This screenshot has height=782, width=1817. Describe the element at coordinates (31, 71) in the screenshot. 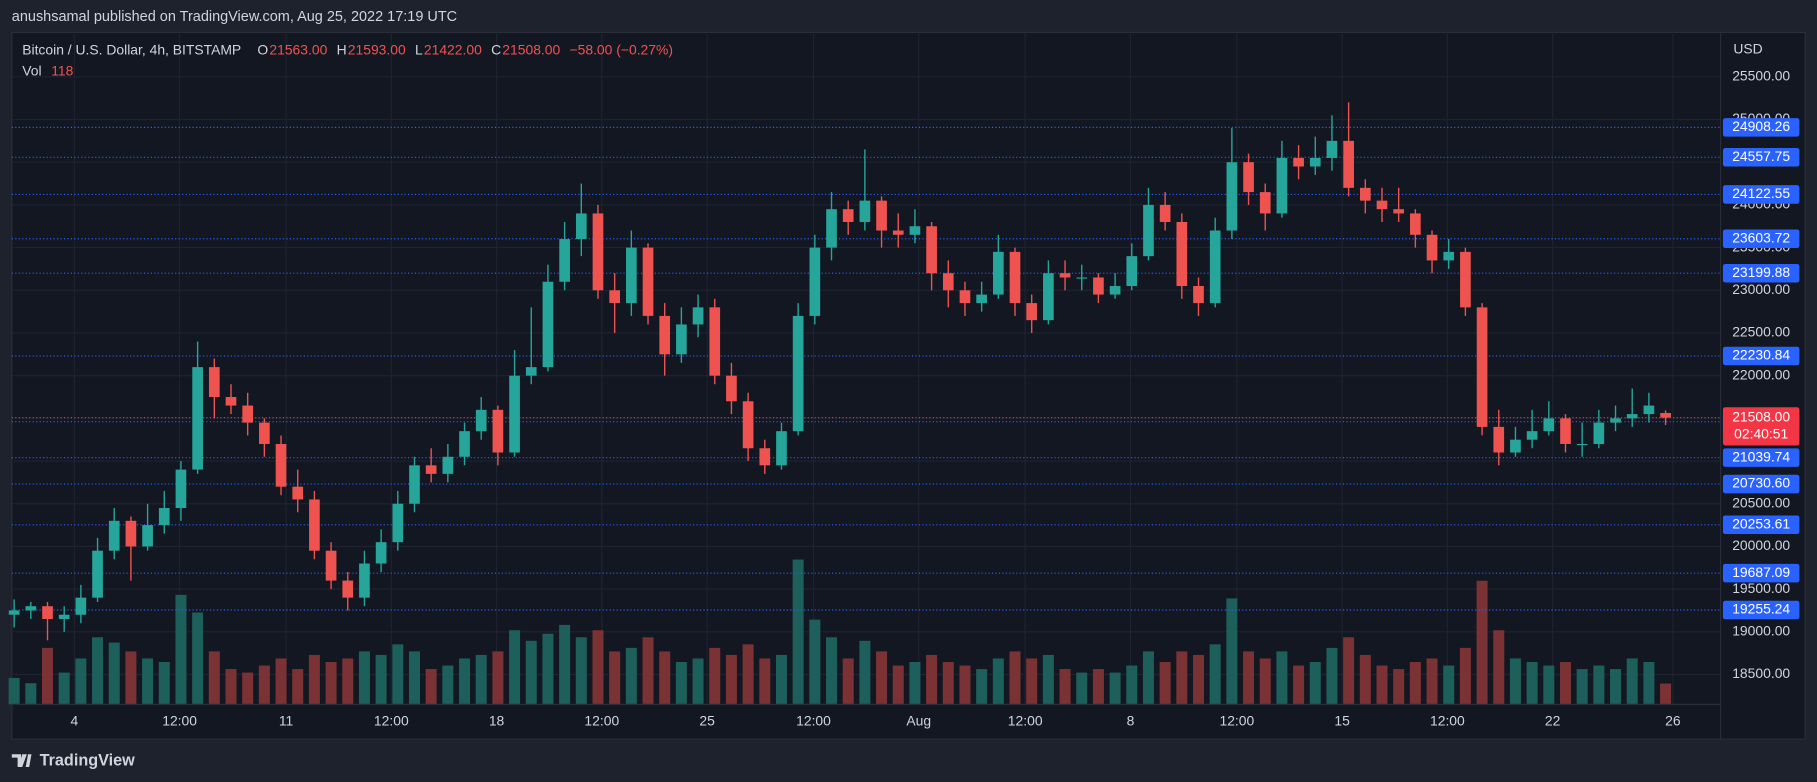

I see `volume-label: Vol` at that location.